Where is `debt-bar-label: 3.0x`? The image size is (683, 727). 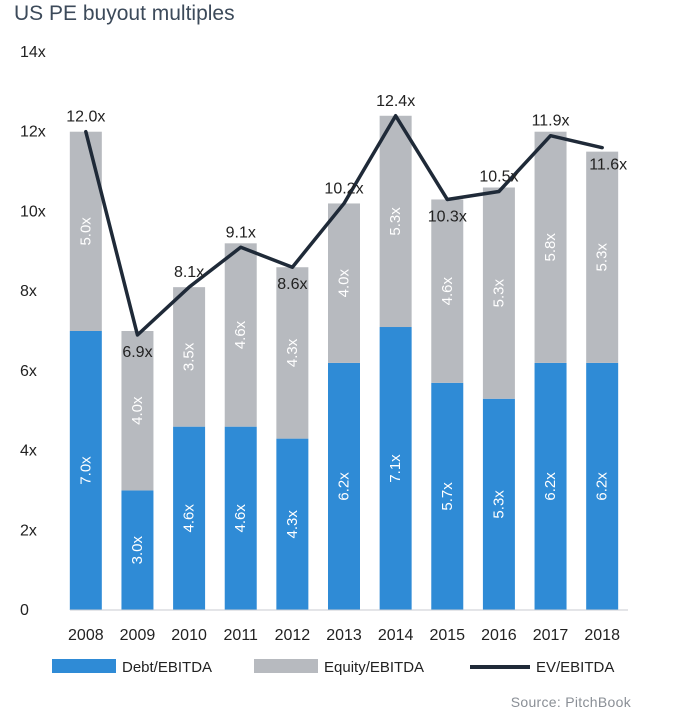 debt-bar-label: 3.0x is located at coordinates (137, 550).